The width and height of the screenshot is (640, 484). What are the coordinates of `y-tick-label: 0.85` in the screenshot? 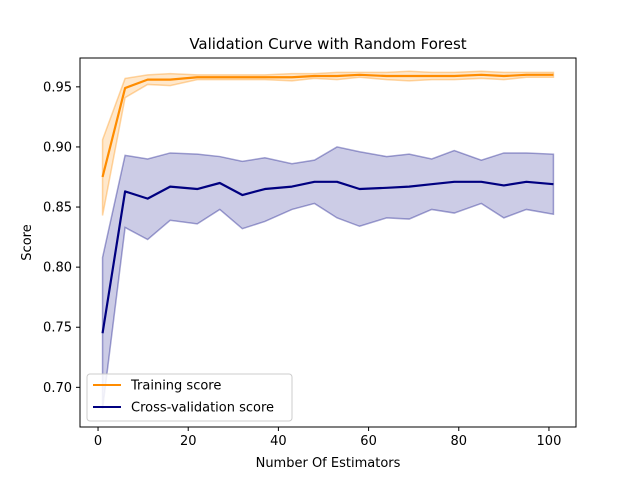 It's located at (57, 208).